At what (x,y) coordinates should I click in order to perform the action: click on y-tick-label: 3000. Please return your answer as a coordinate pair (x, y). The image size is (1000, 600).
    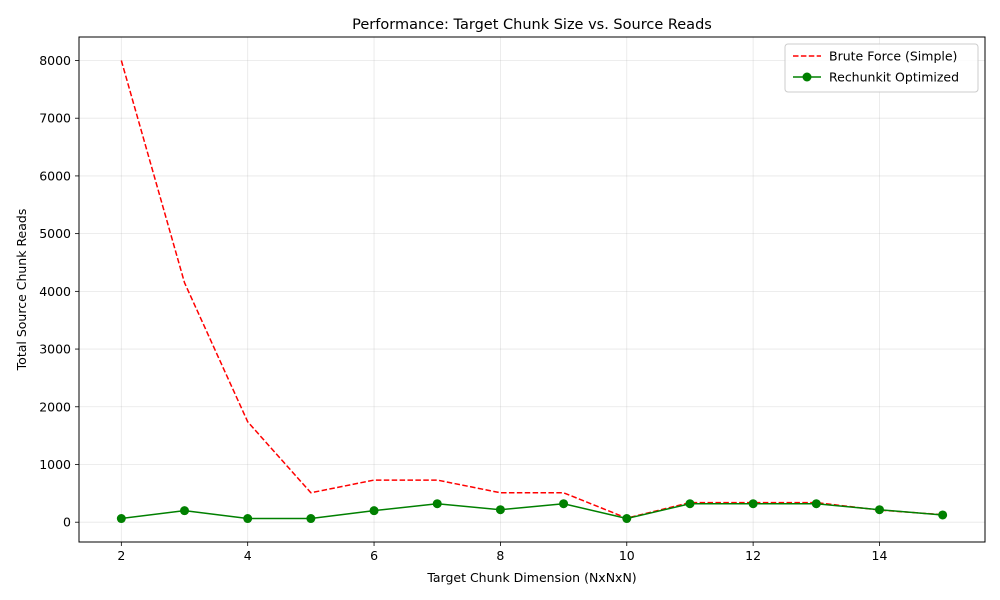
    Looking at the image, I should click on (55, 349).